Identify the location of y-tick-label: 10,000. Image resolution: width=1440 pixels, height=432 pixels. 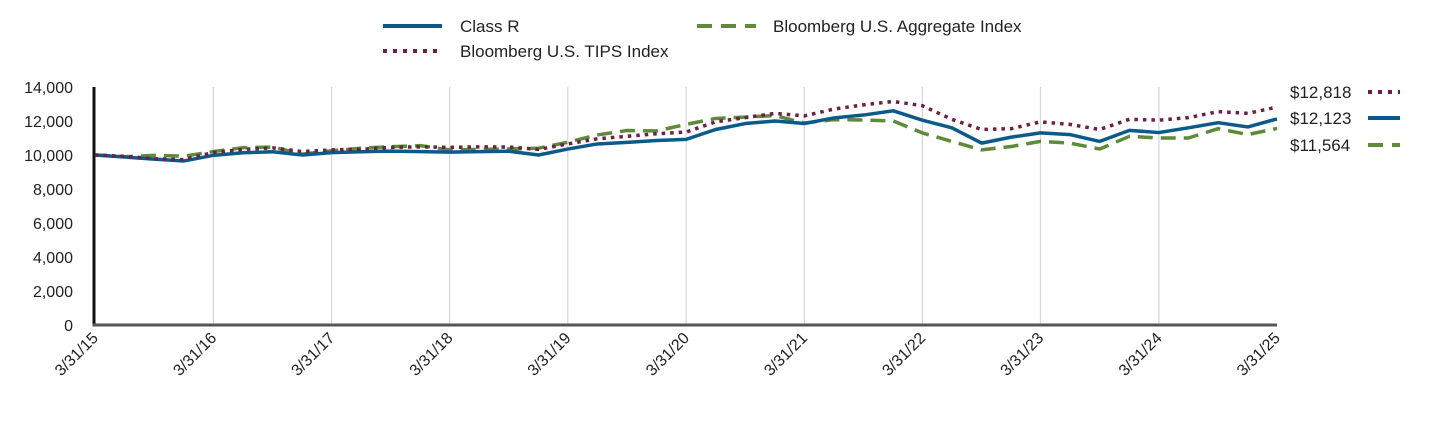
(48, 156).